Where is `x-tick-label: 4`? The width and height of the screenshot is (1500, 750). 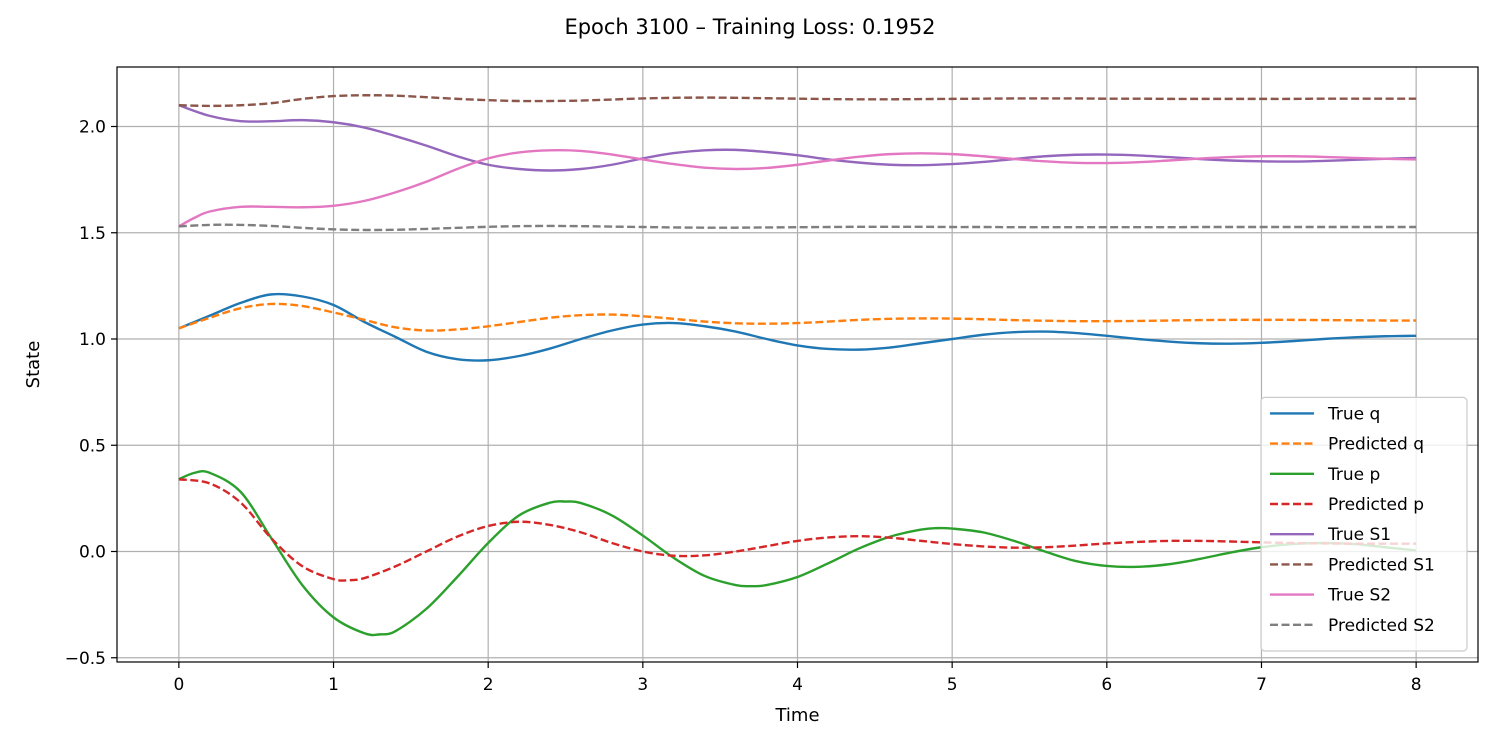
x-tick-label: 4 is located at coordinates (797, 685).